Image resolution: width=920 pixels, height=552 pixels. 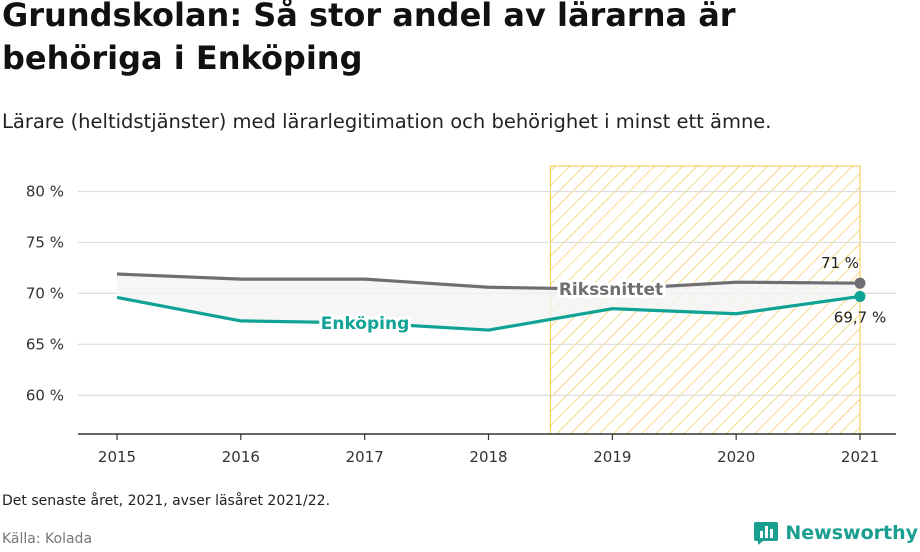 I want to click on riket-point, so click(x=860, y=283).